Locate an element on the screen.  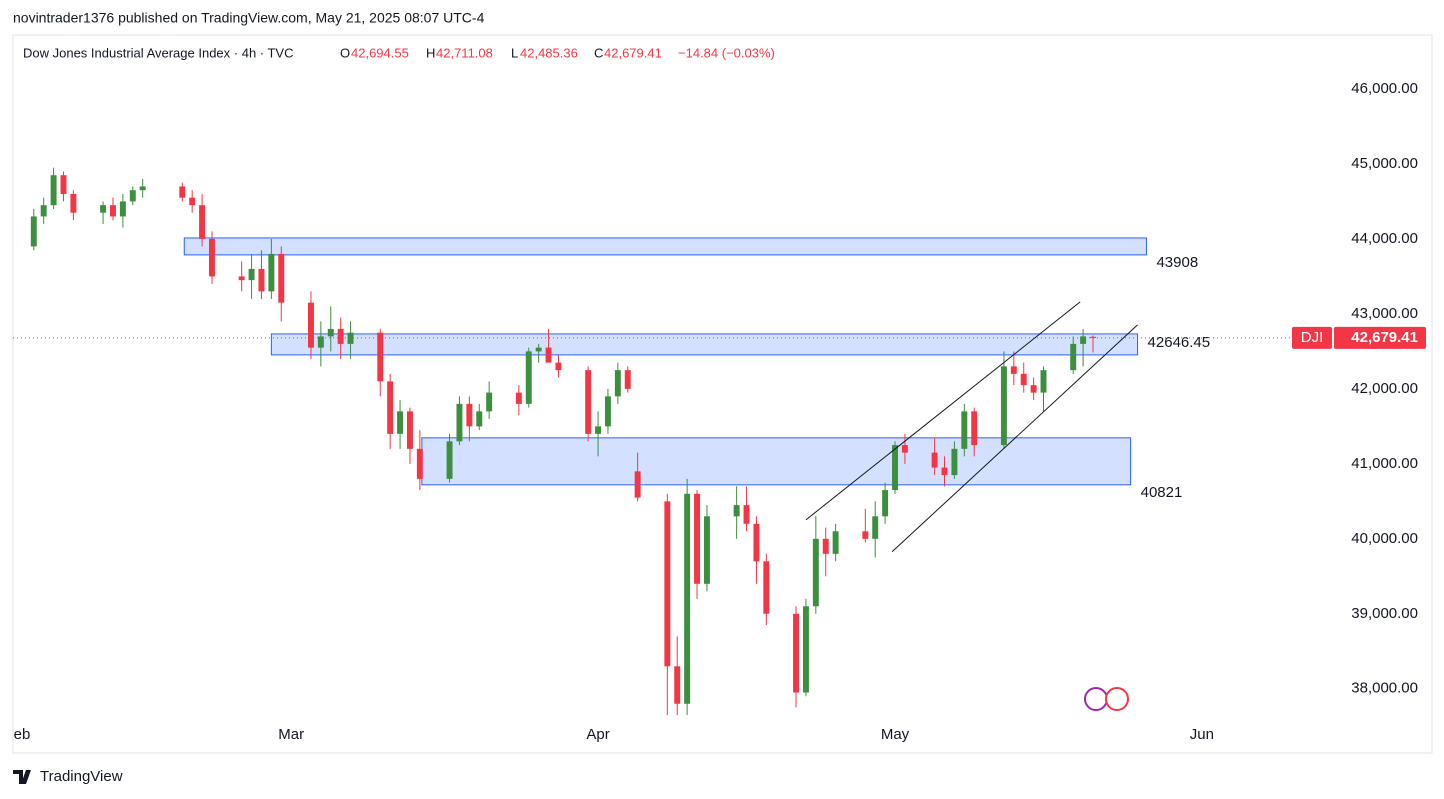
x-tick-label: May is located at coordinates (895, 734).